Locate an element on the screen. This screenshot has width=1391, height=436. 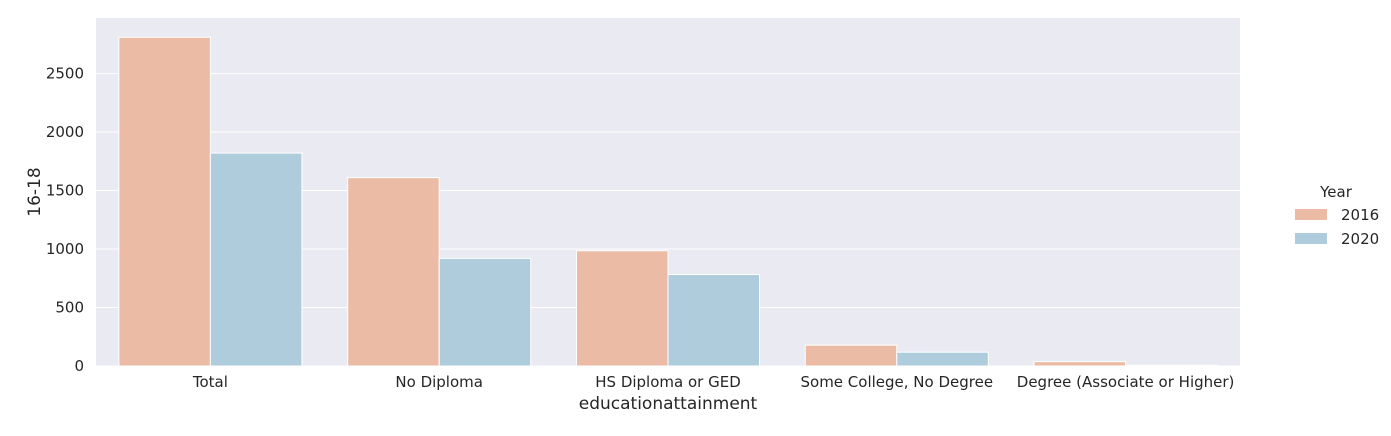
x-tick-label: No Diploma is located at coordinates (439, 382).